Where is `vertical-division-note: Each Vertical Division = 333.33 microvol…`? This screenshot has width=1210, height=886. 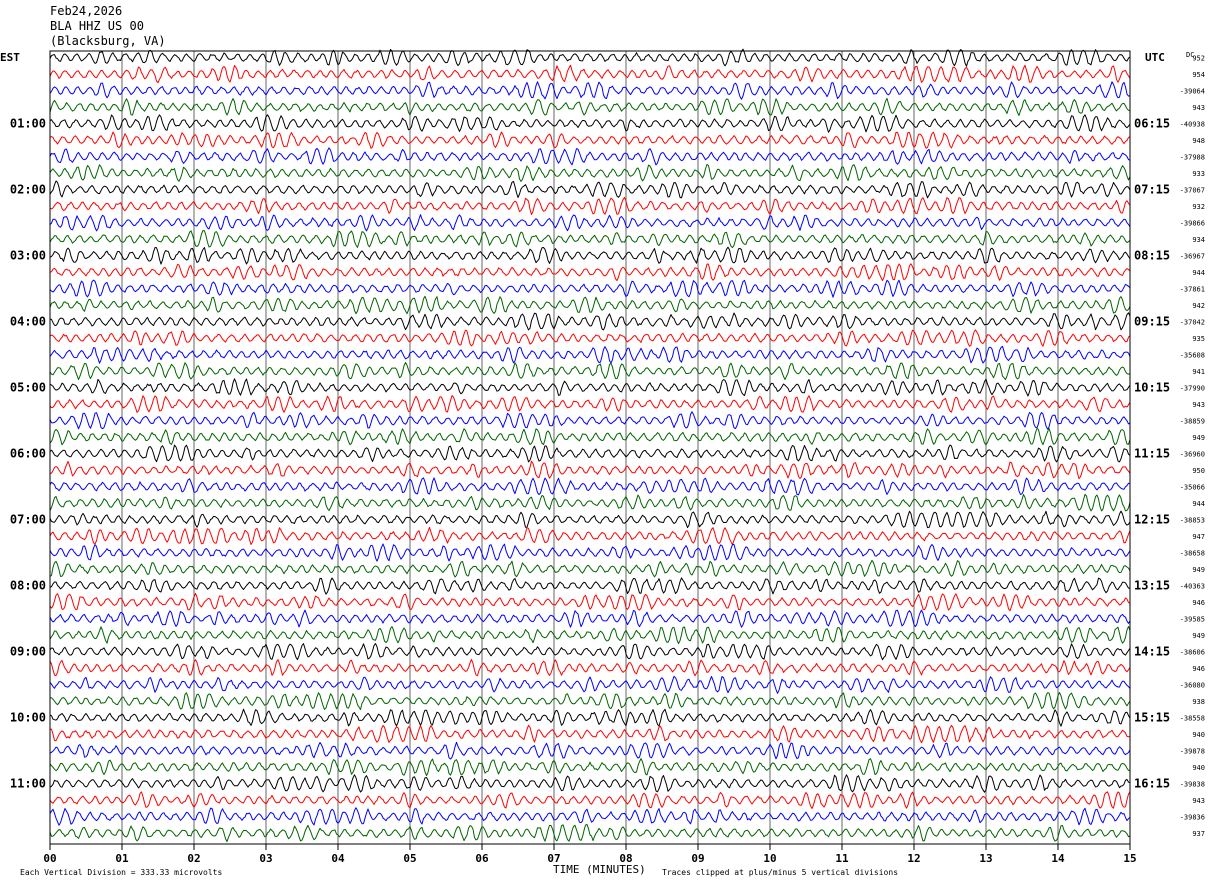
vertical-division-note: Each Vertical Division = 333.33 microvol… is located at coordinates (121, 872).